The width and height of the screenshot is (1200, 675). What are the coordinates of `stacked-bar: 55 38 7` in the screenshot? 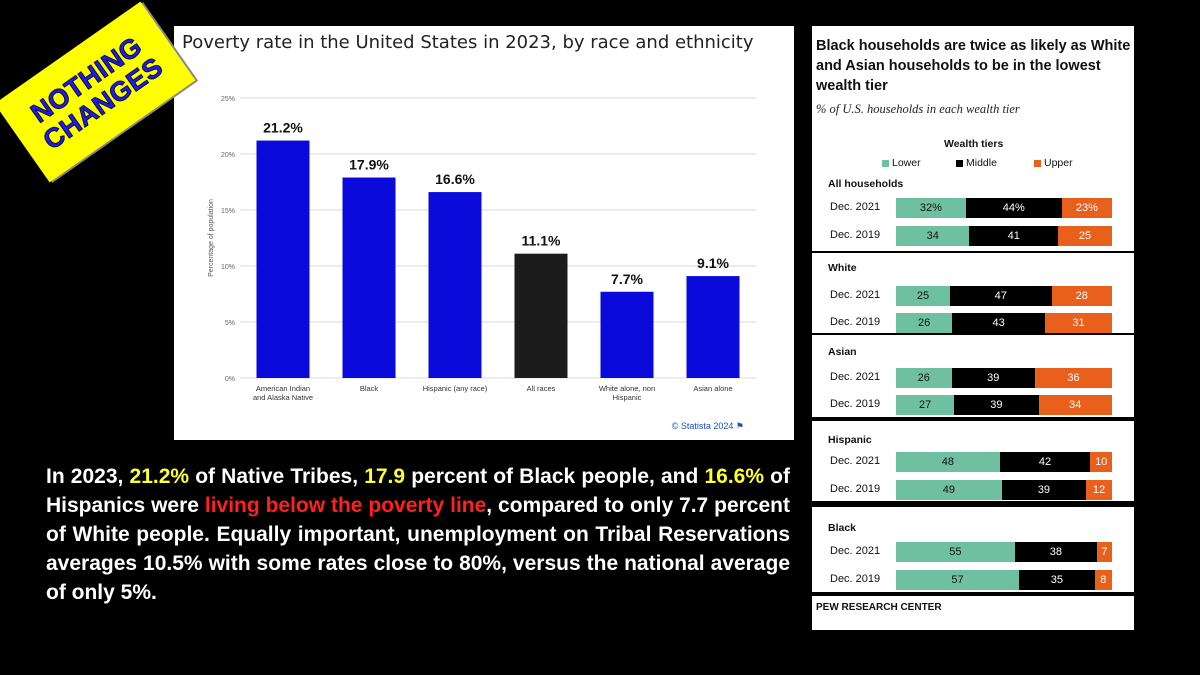 It's located at (1004, 552).